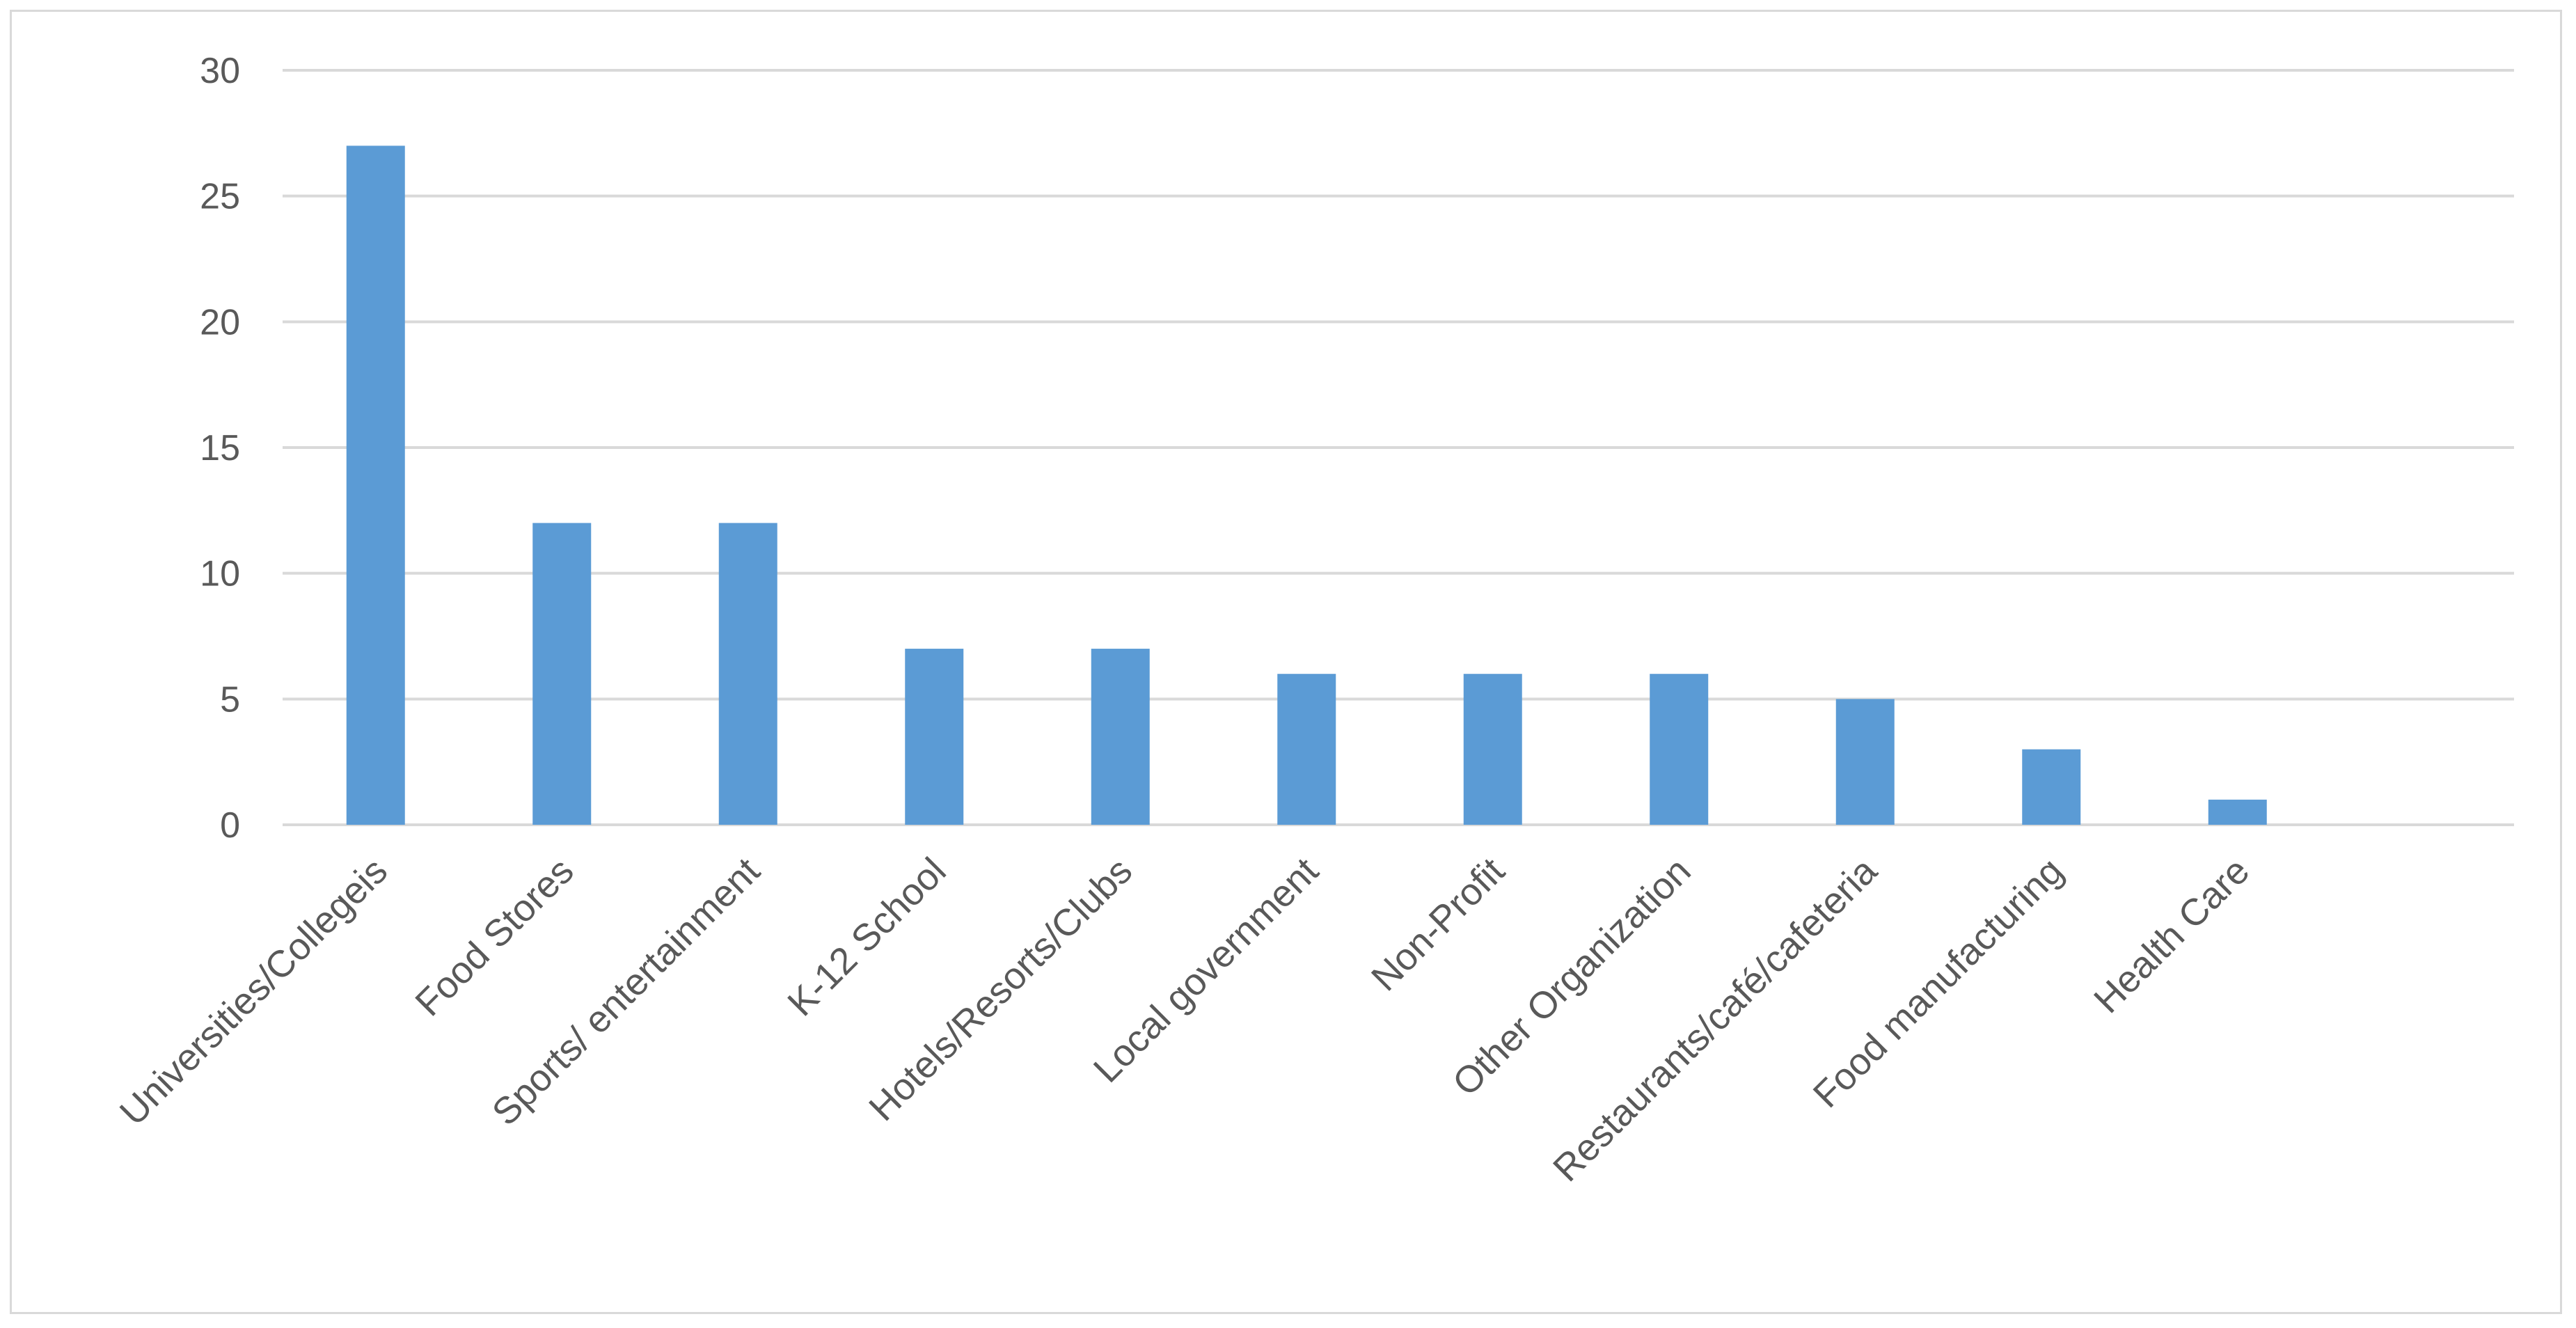 The width and height of the screenshot is (2576, 1328). What do you see at coordinates (220, 71) in the screenshot?
I see `y-tick-label: 30` at bounding box center [220, 71].